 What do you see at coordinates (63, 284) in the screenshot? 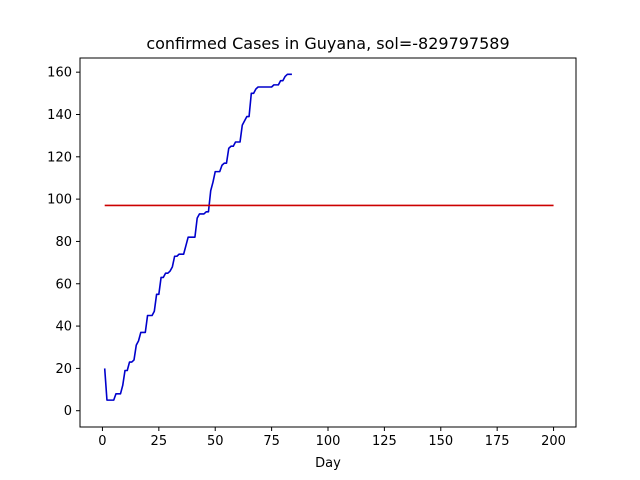
I see `y-tick-label: 60` at bounding box center [63, 284].